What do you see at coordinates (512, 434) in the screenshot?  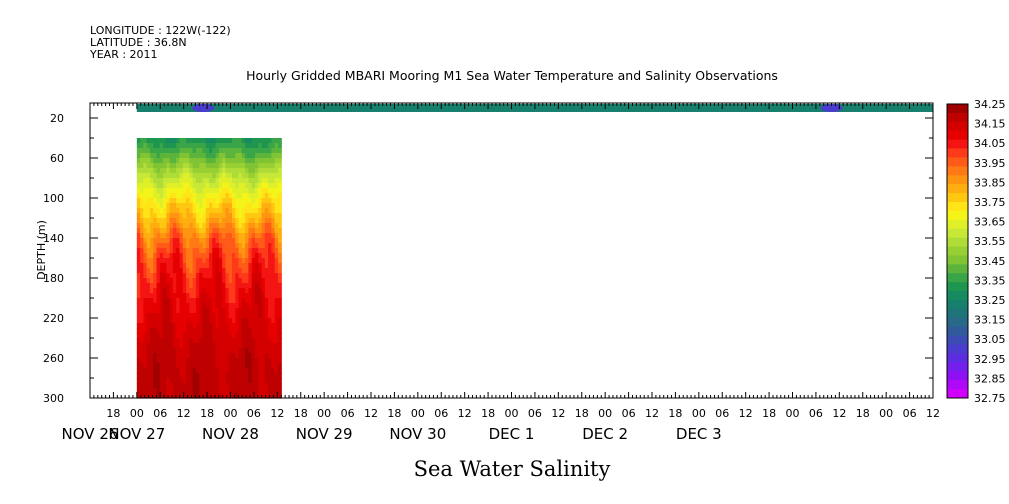 I see `x-date-label: DEC 1` at bounding box center [512, 434].